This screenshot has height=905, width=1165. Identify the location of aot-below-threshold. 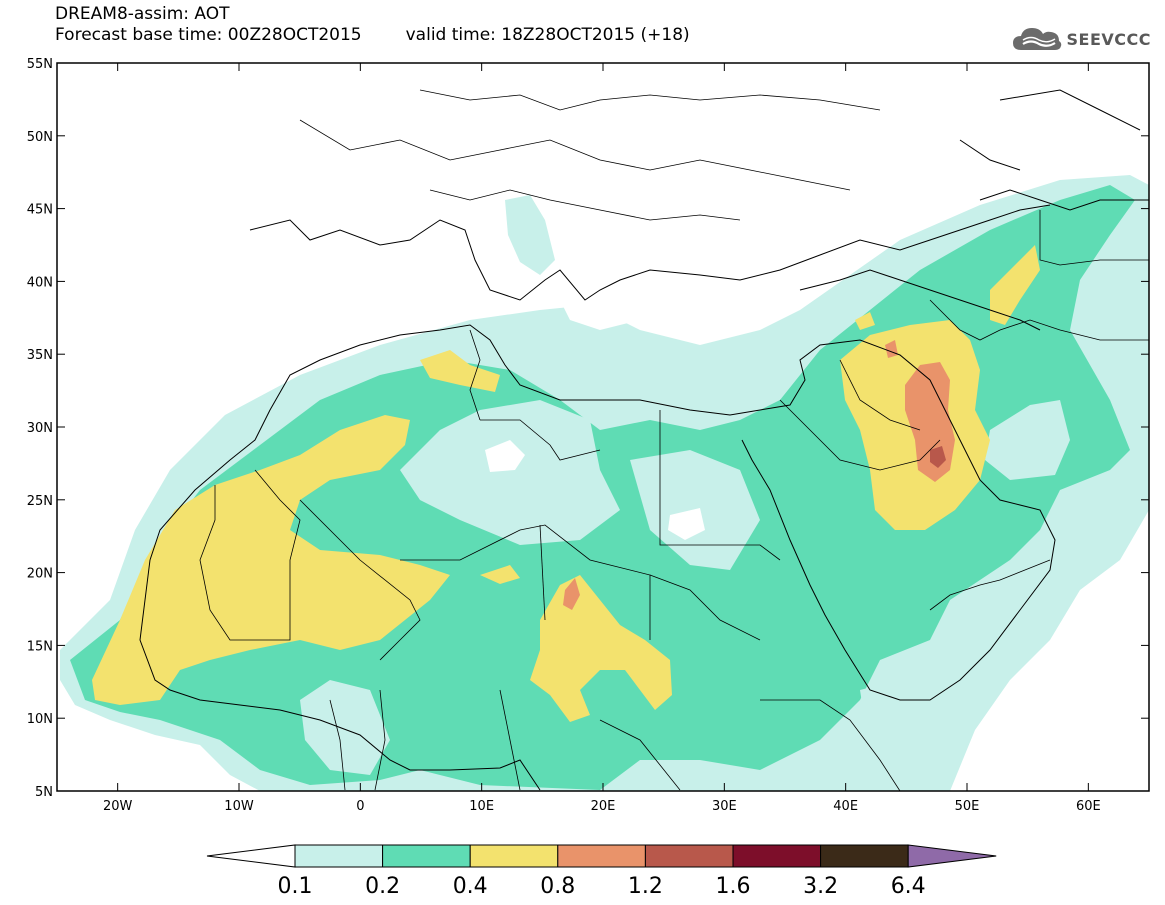
(595, 420).